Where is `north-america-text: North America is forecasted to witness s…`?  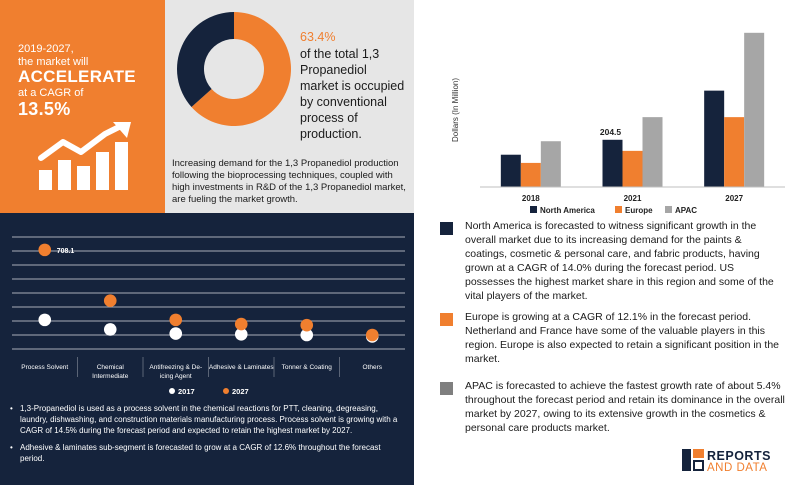
north-america-text: North America is forecasted to witness s… is located at coordinates (619, 261).